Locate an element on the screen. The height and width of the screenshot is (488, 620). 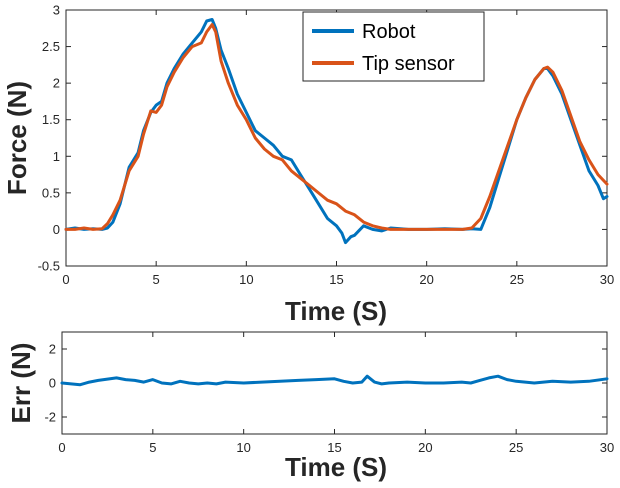
force-ytick-label: 3 is located at coordinates (56, 10).